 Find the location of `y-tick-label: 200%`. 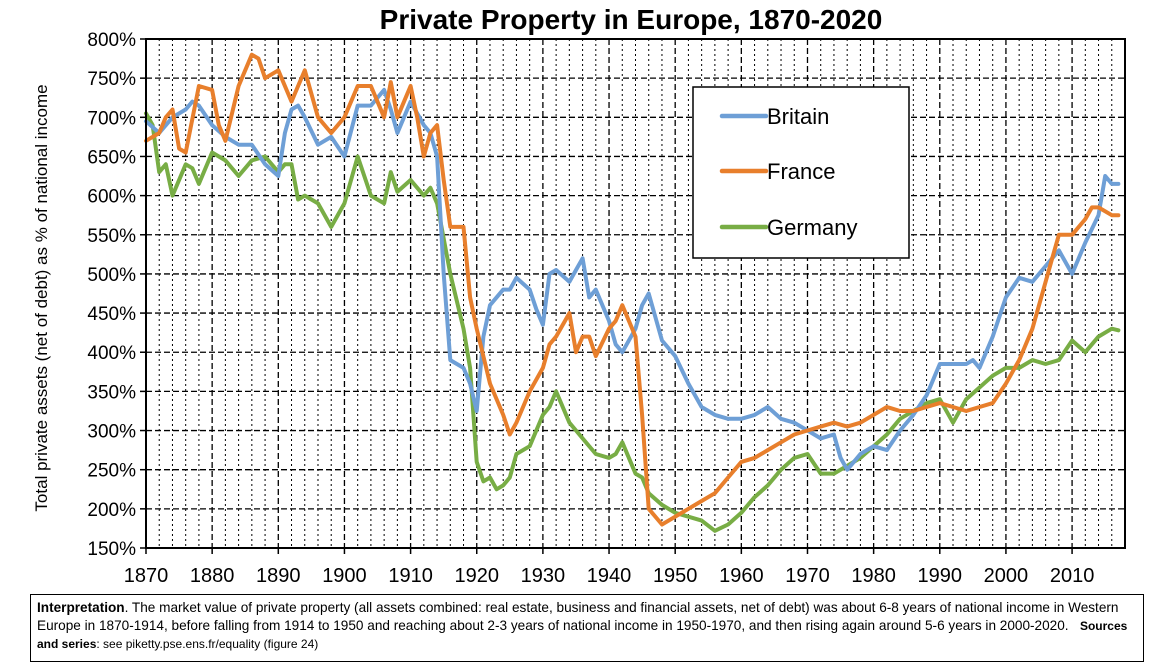

y-tick-label: 200% is located at coordinates (111, 510).